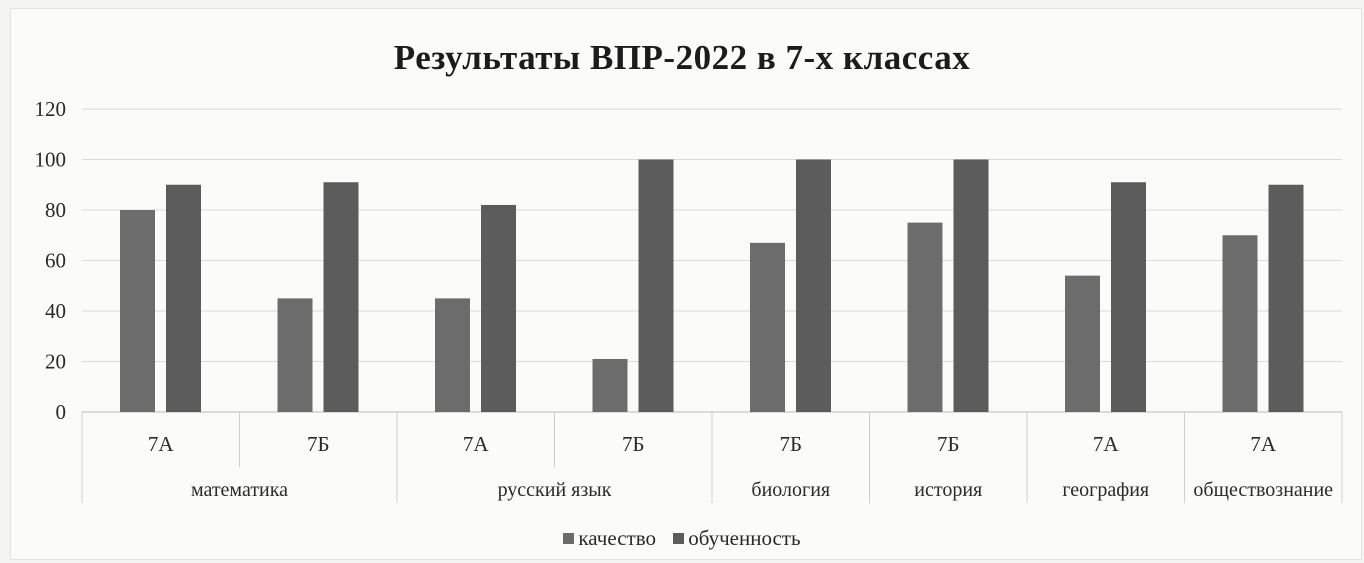  What do you see at coordinates (239, 490) in the screenshot?
I see `x-group-label: математика` at bounding box center [239, 490].